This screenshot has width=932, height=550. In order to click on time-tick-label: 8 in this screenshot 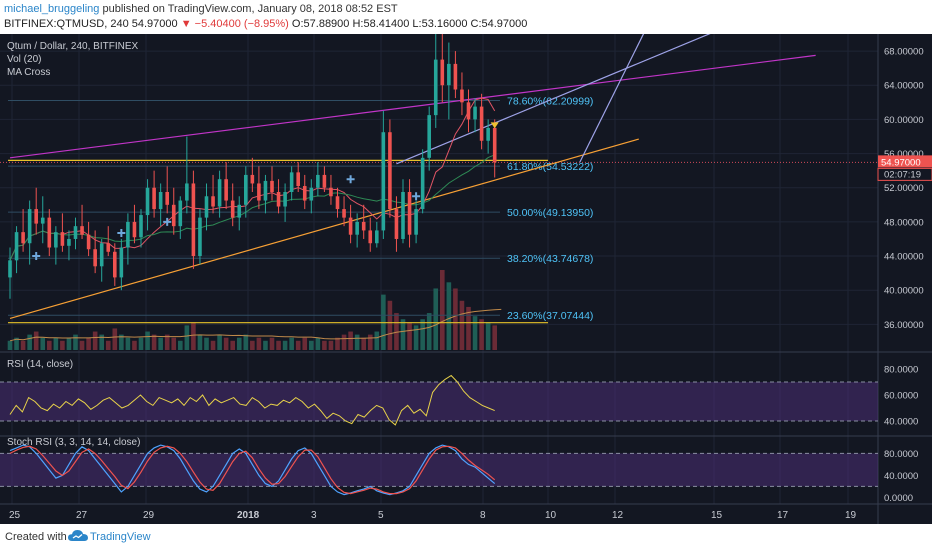, I will do `click(483, 515)`.